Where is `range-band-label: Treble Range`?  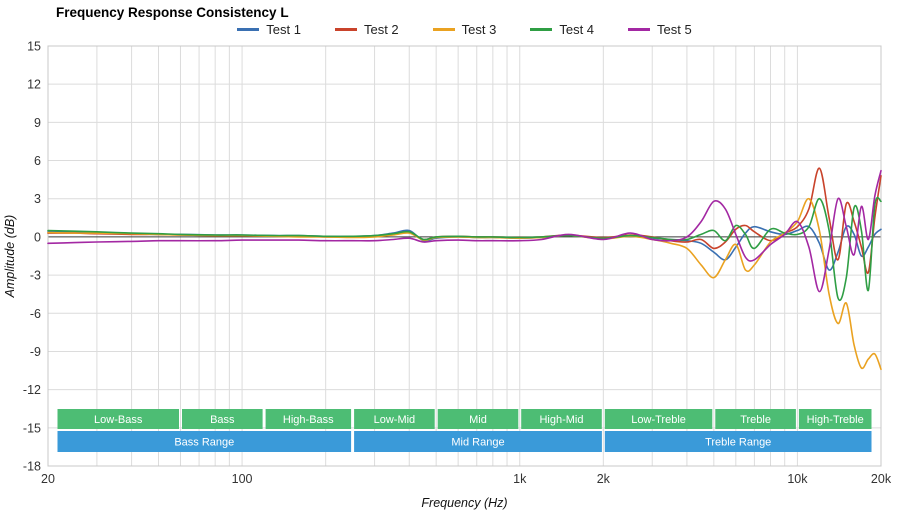 range-band-label: Treble Range is located at coordinates (738, 443).